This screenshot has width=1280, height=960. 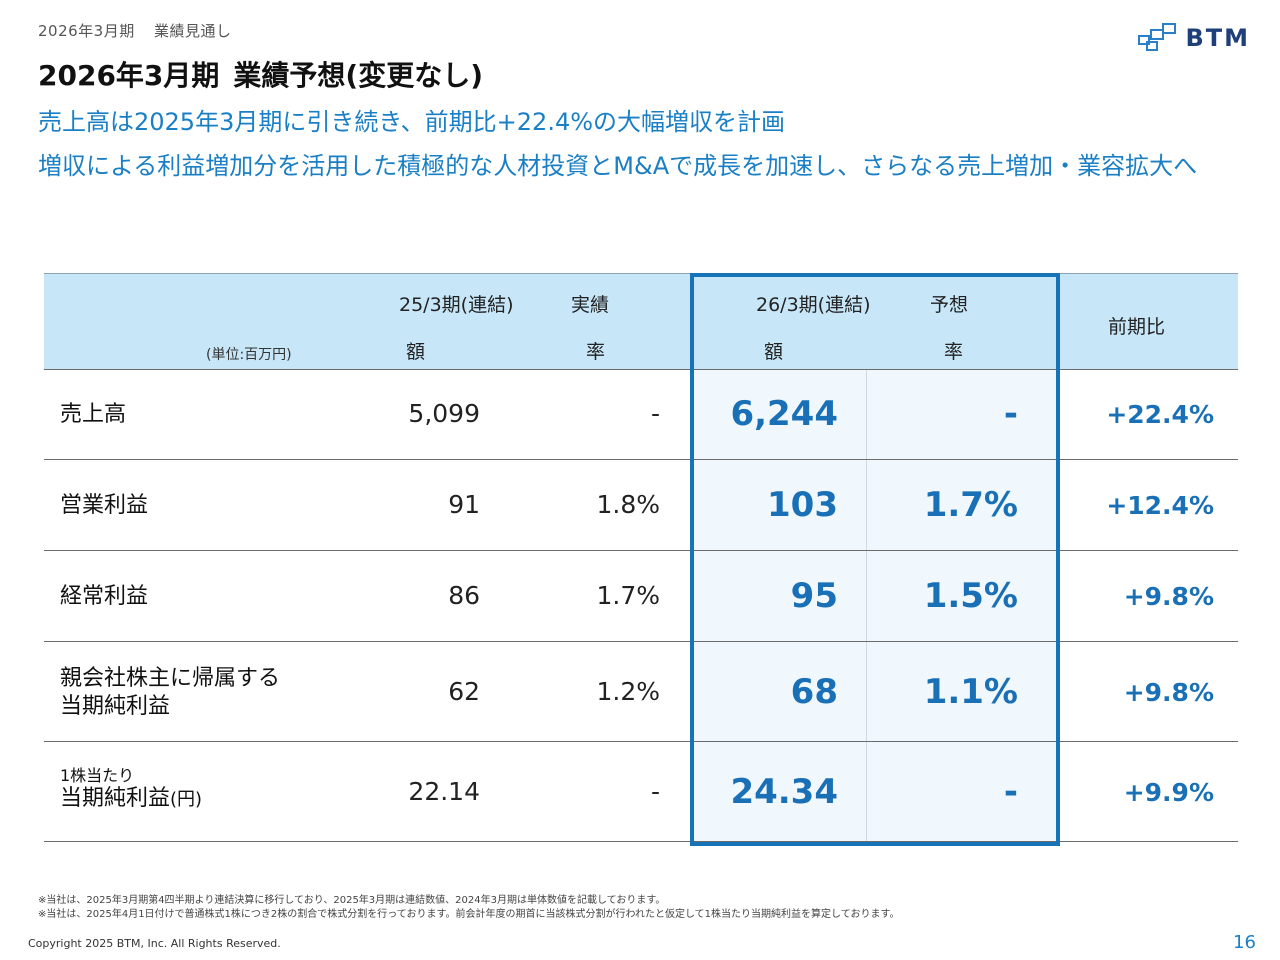 What do you see at coordinates (97, 775) in the screenshot?
I see `row-label-small: 1株当たり` at bounding box center [97, 775].